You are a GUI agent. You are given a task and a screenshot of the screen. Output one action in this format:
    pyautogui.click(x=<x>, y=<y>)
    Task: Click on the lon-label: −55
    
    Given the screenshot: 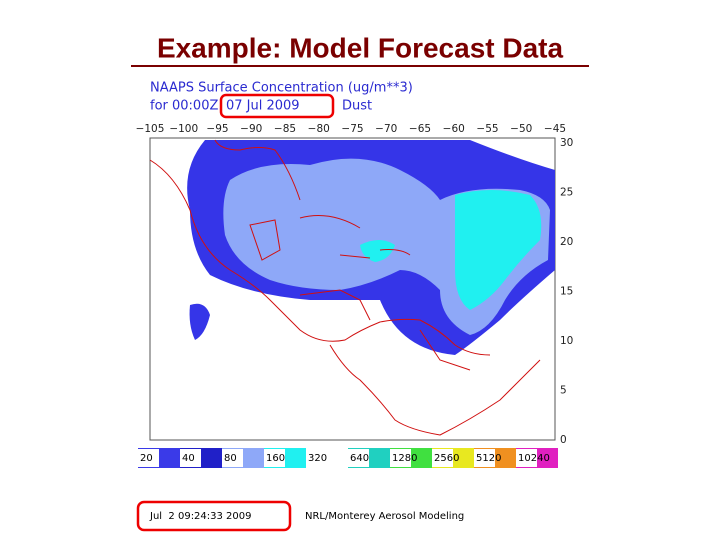 What is the action you would take?
    pyautogui.click(x=487, y=129)
    